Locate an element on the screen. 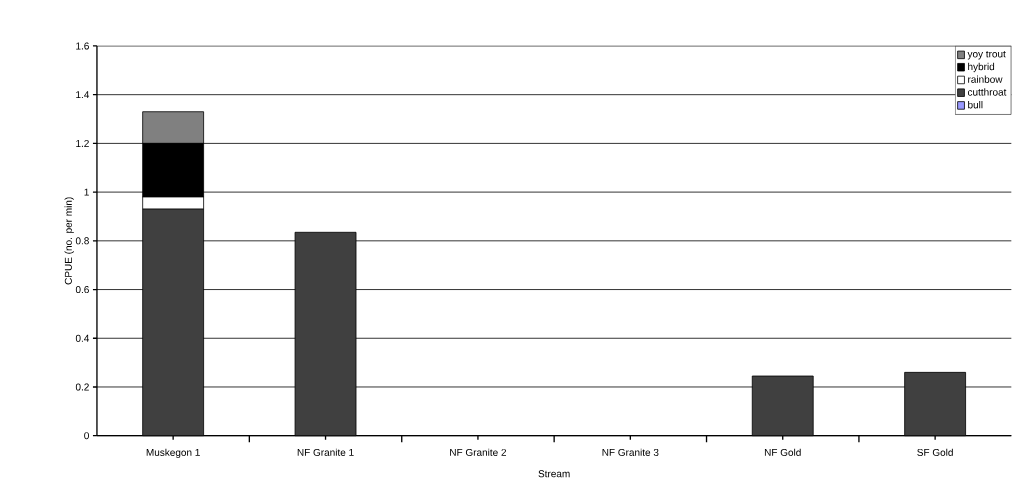  legend-label: yoy trout is located at coordinates (986, 55).